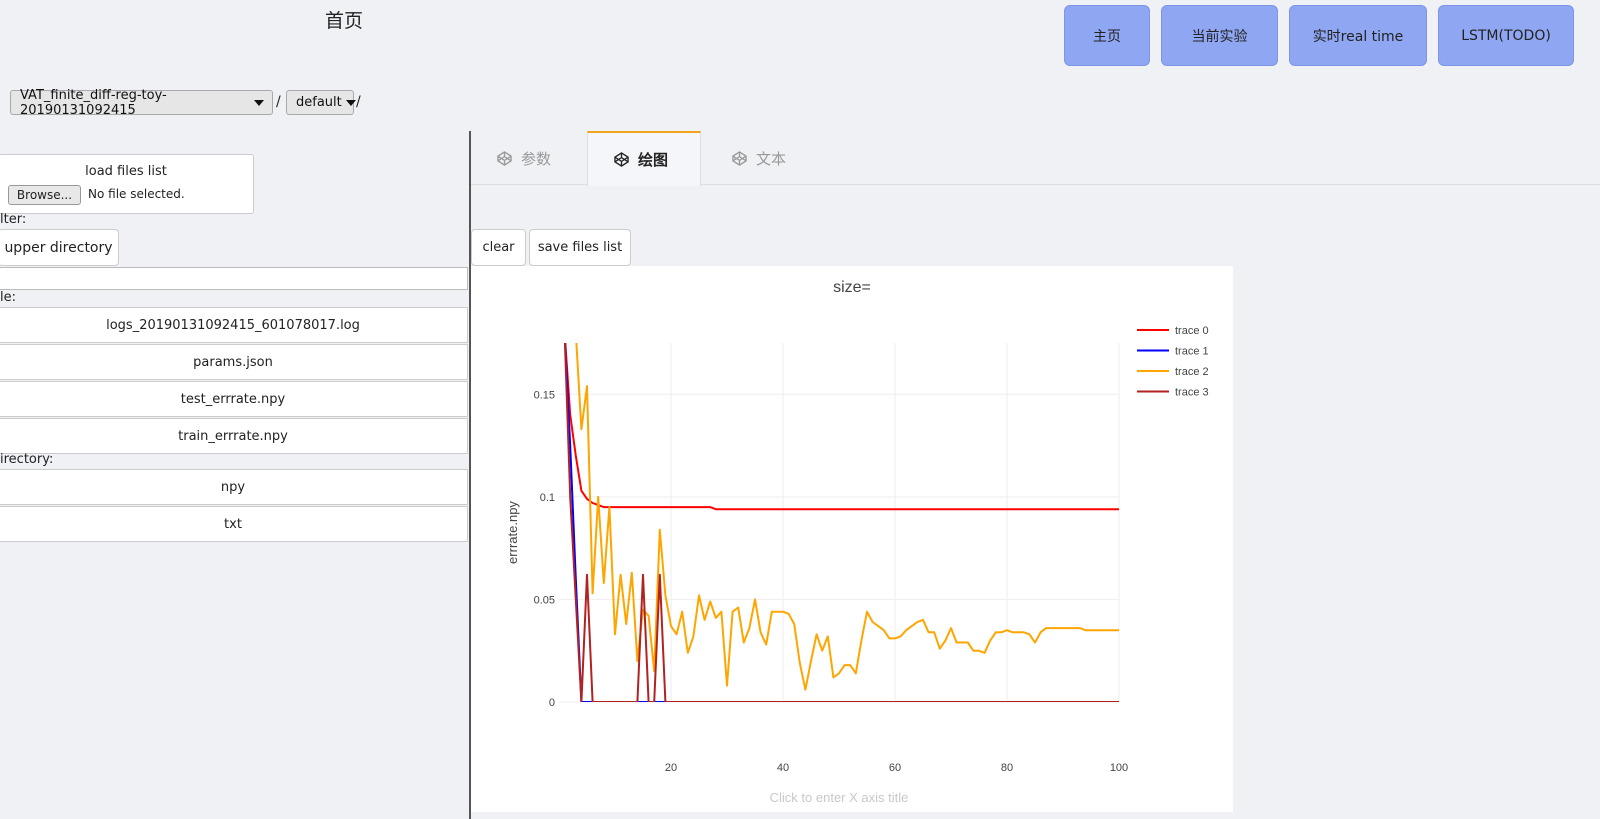 This screenshot has height=819, width=1600. Describe the element at coordinates (512, 532) in the screenshot. I see `y-axis-title: errrate.npy` at that location.